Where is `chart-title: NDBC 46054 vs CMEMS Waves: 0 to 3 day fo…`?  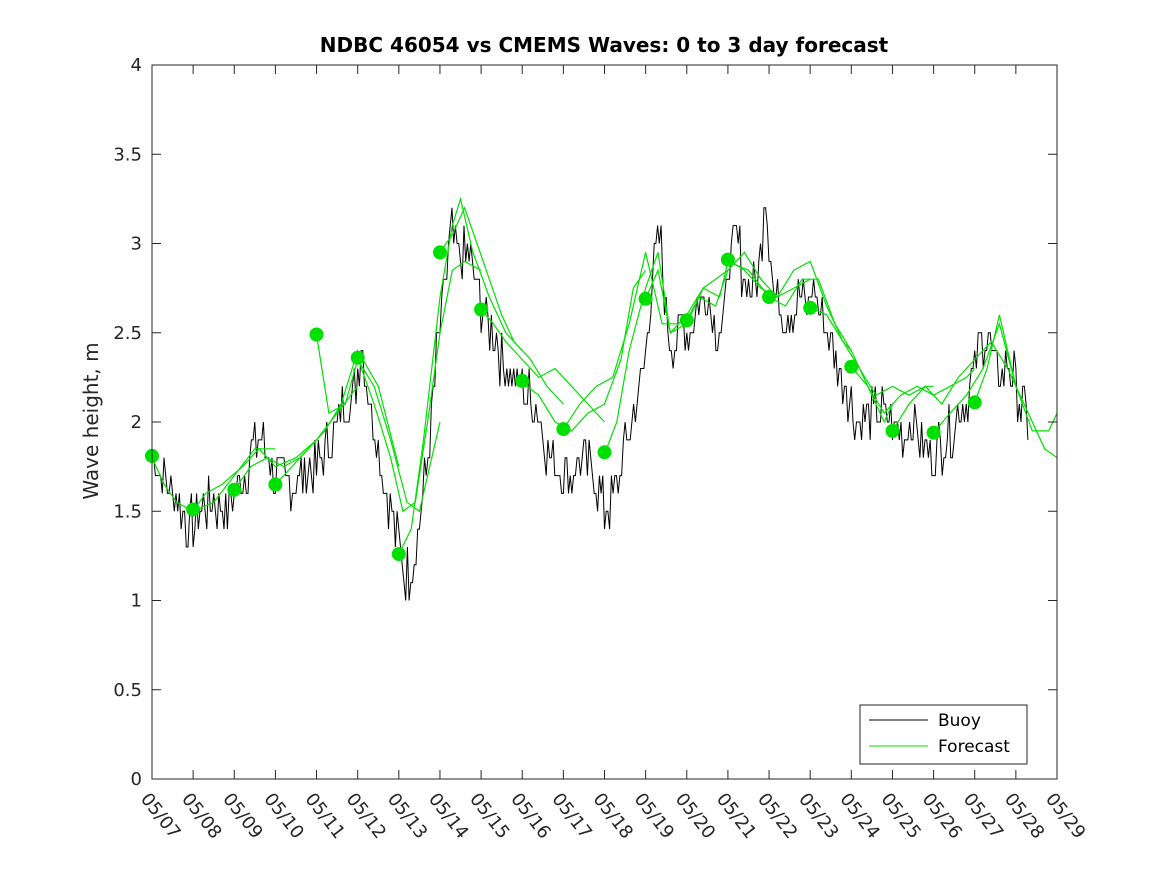
chart-title: NDBC 46054 vs CMEMS Waves: 0 to 3 day fo… is located at coordinates (604, 45).